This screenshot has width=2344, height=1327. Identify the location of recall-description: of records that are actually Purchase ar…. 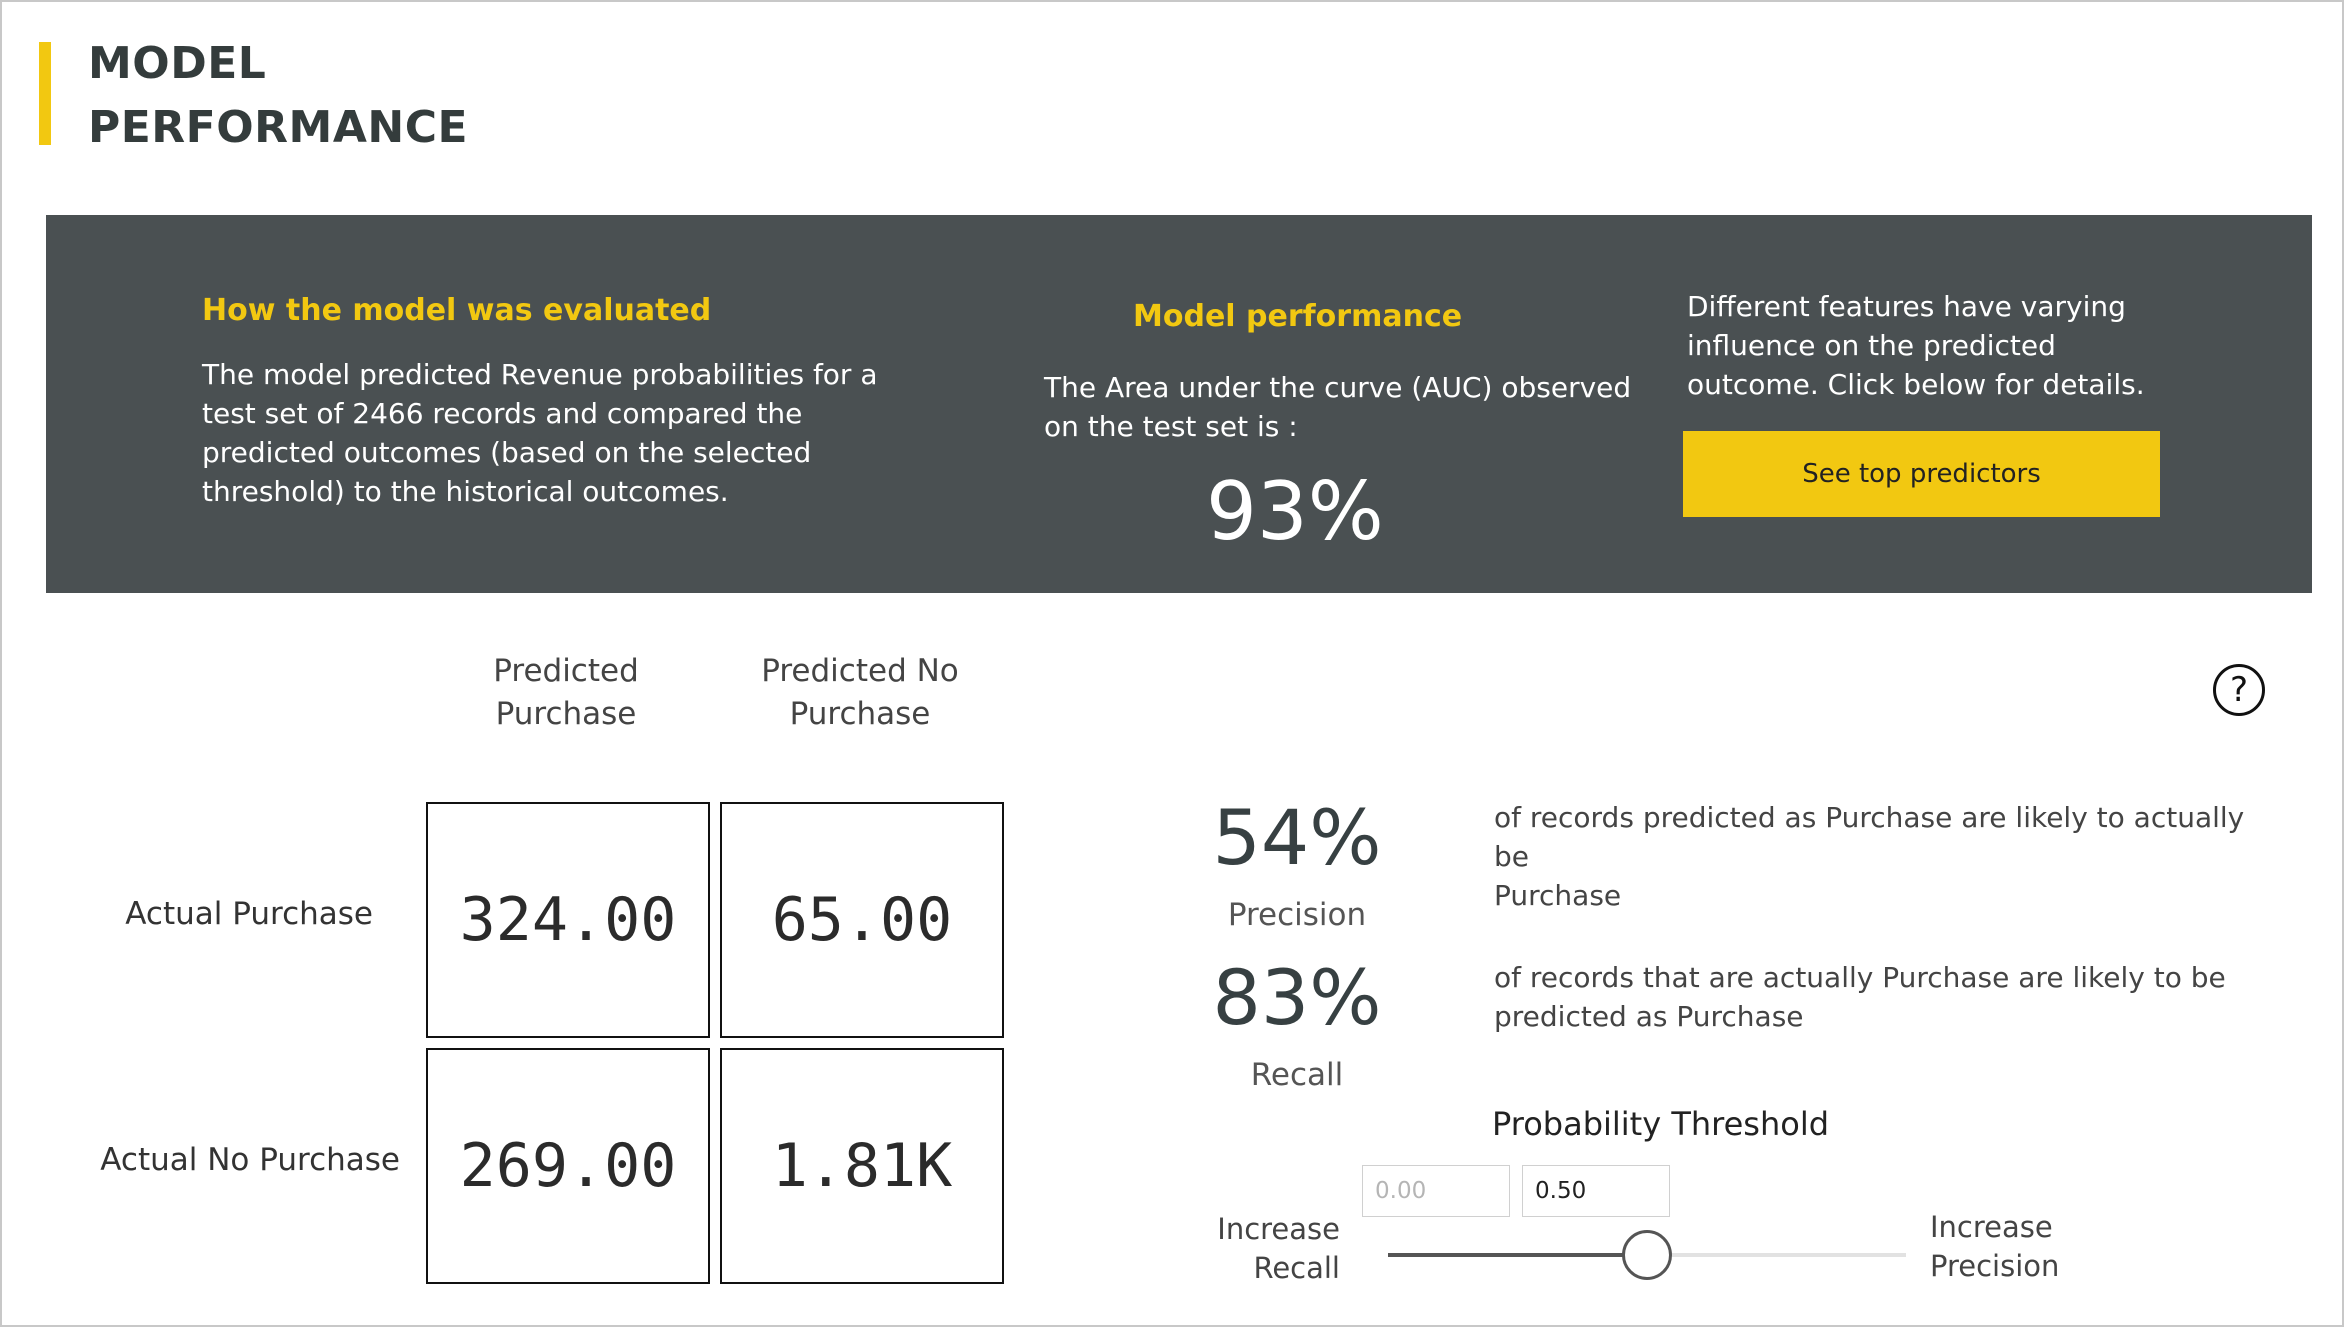
(1874, 997).